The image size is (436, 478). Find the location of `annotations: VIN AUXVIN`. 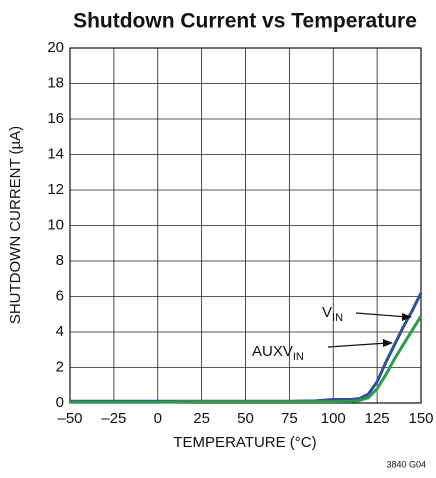

annotations: VIN AUXVIN is located at coordinates (332, 333).